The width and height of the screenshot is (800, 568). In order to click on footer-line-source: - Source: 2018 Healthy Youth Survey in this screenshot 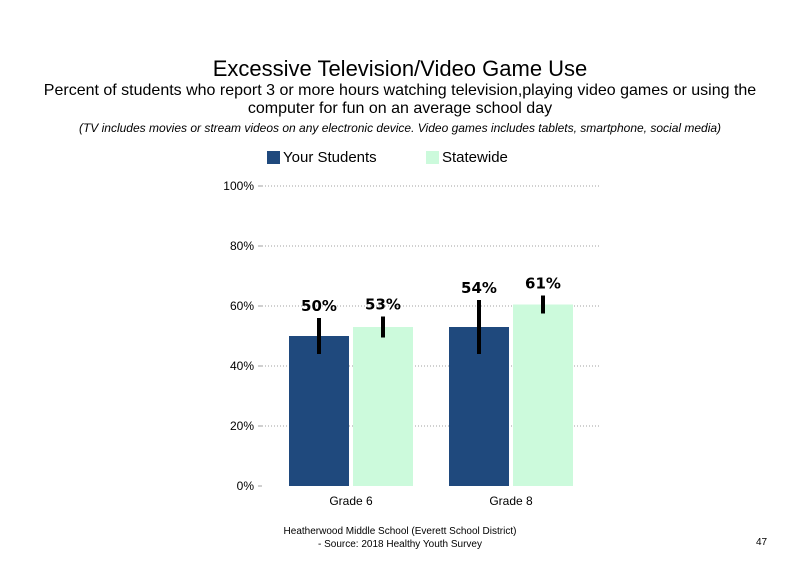, I will do `click(400, 544)`.